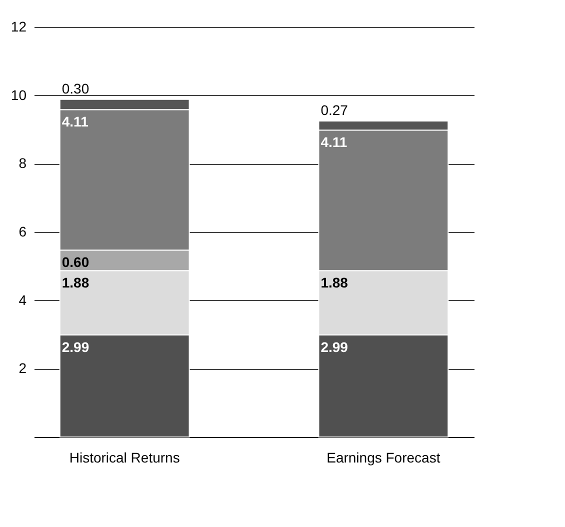 The height and width of the screenshot is (527, 565). What do you see at coordinates (124, 458) in the screenshot?
I see `x-tick-label: Historical Returns` at bounding box center [124, 458].